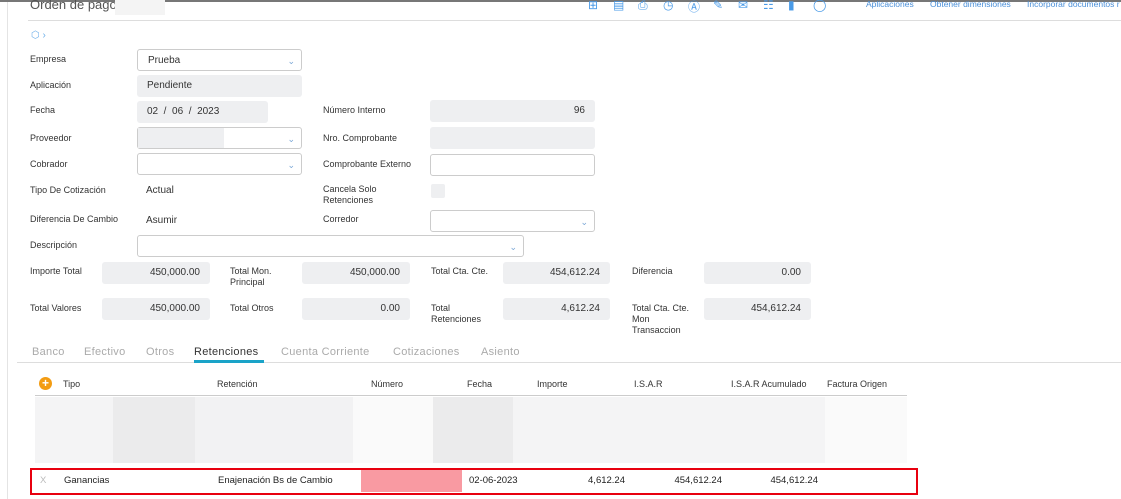  What do you see at coordinates (74, 219) in the screenshot?
I see `diferencia-cambio-label: Diferencia De Cambio` at bounding box center [74, 219].